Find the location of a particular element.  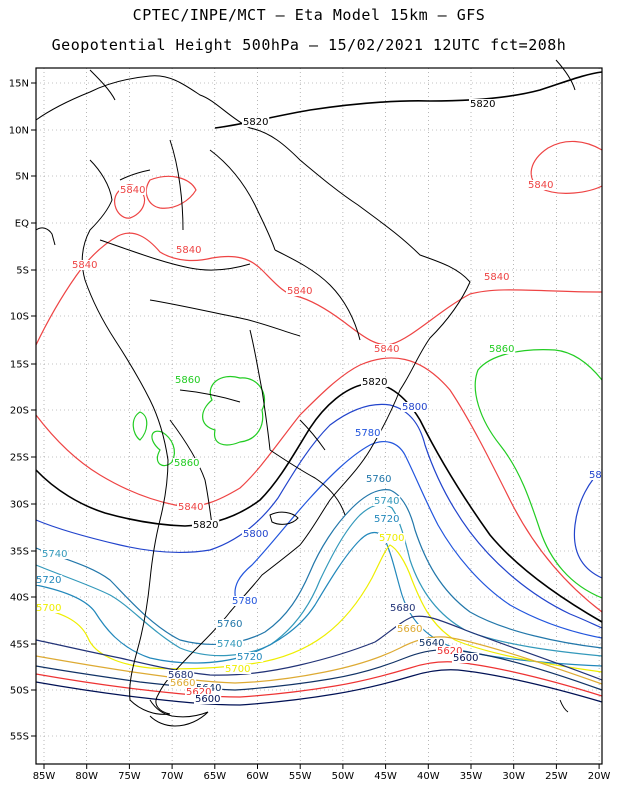

contour-label: 5620 is located at coordinates (449, 651).